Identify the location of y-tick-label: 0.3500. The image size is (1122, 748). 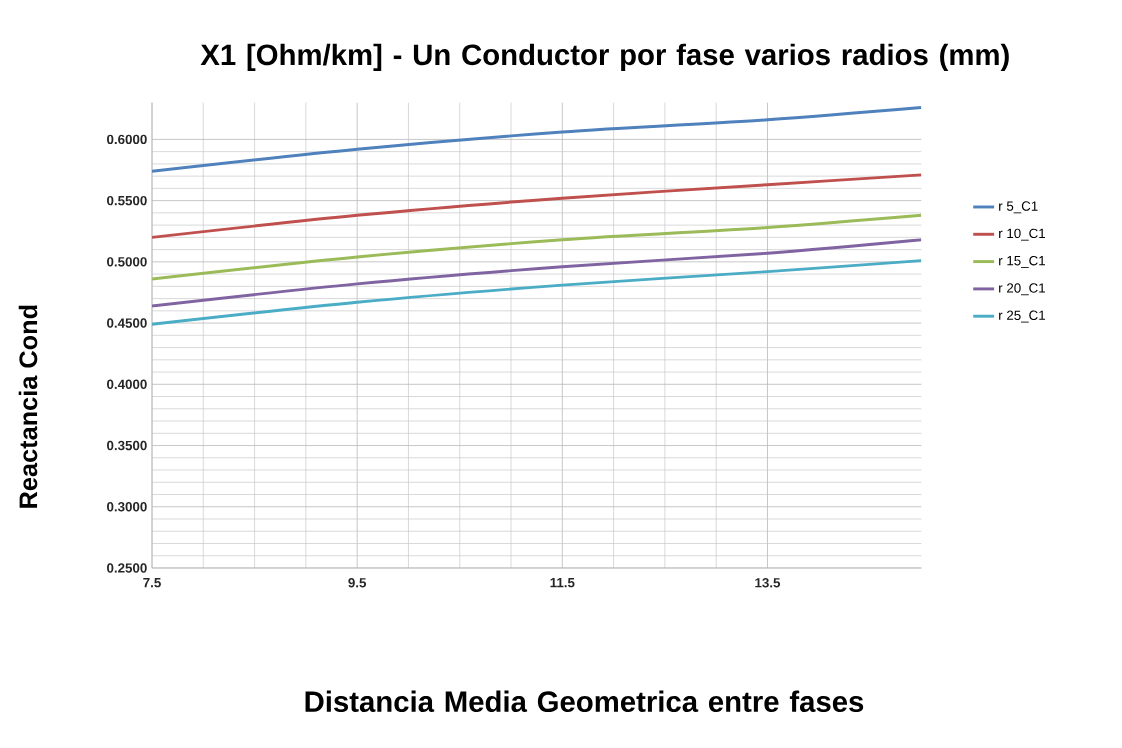
(127, 445).